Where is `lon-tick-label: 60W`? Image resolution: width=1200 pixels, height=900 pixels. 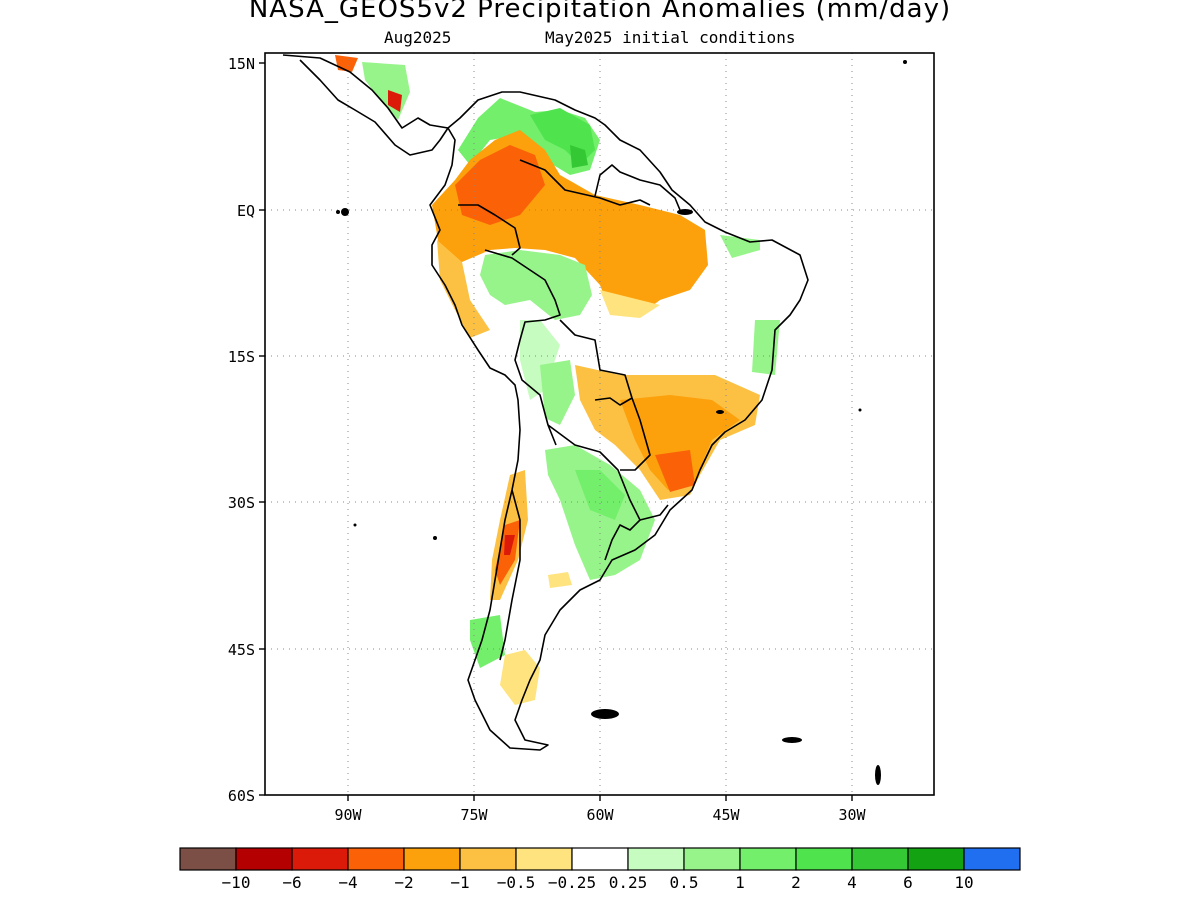 lon-tick-label: 60W is located at coordinates (600, 815).